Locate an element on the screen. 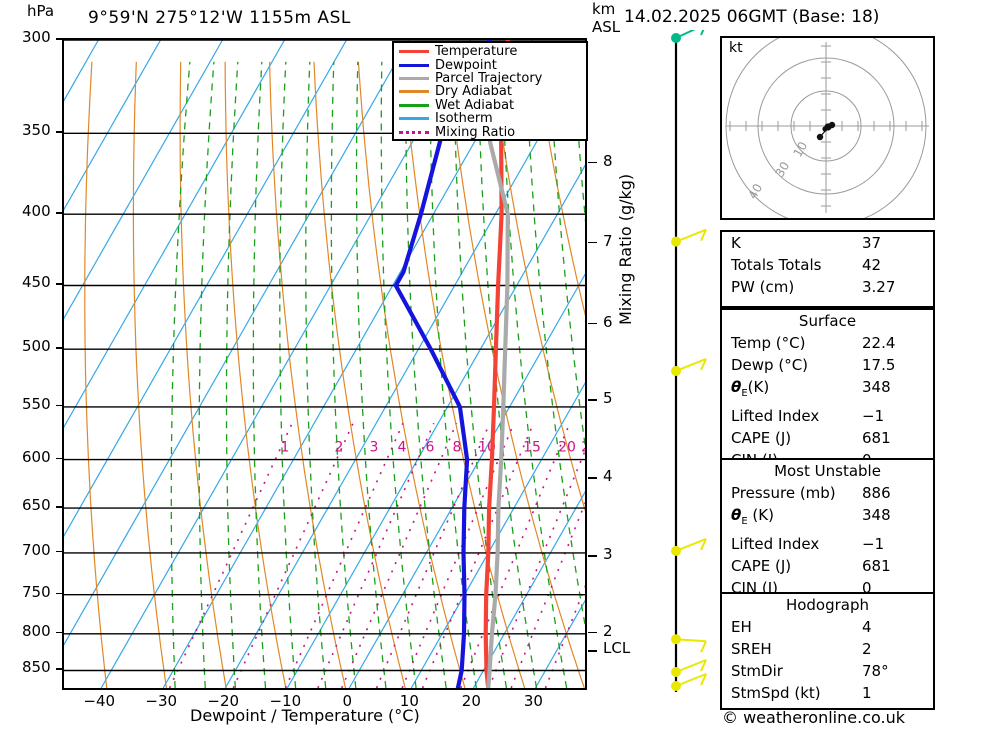  surface-value: 17.5 is located at coordinates (879, 365).